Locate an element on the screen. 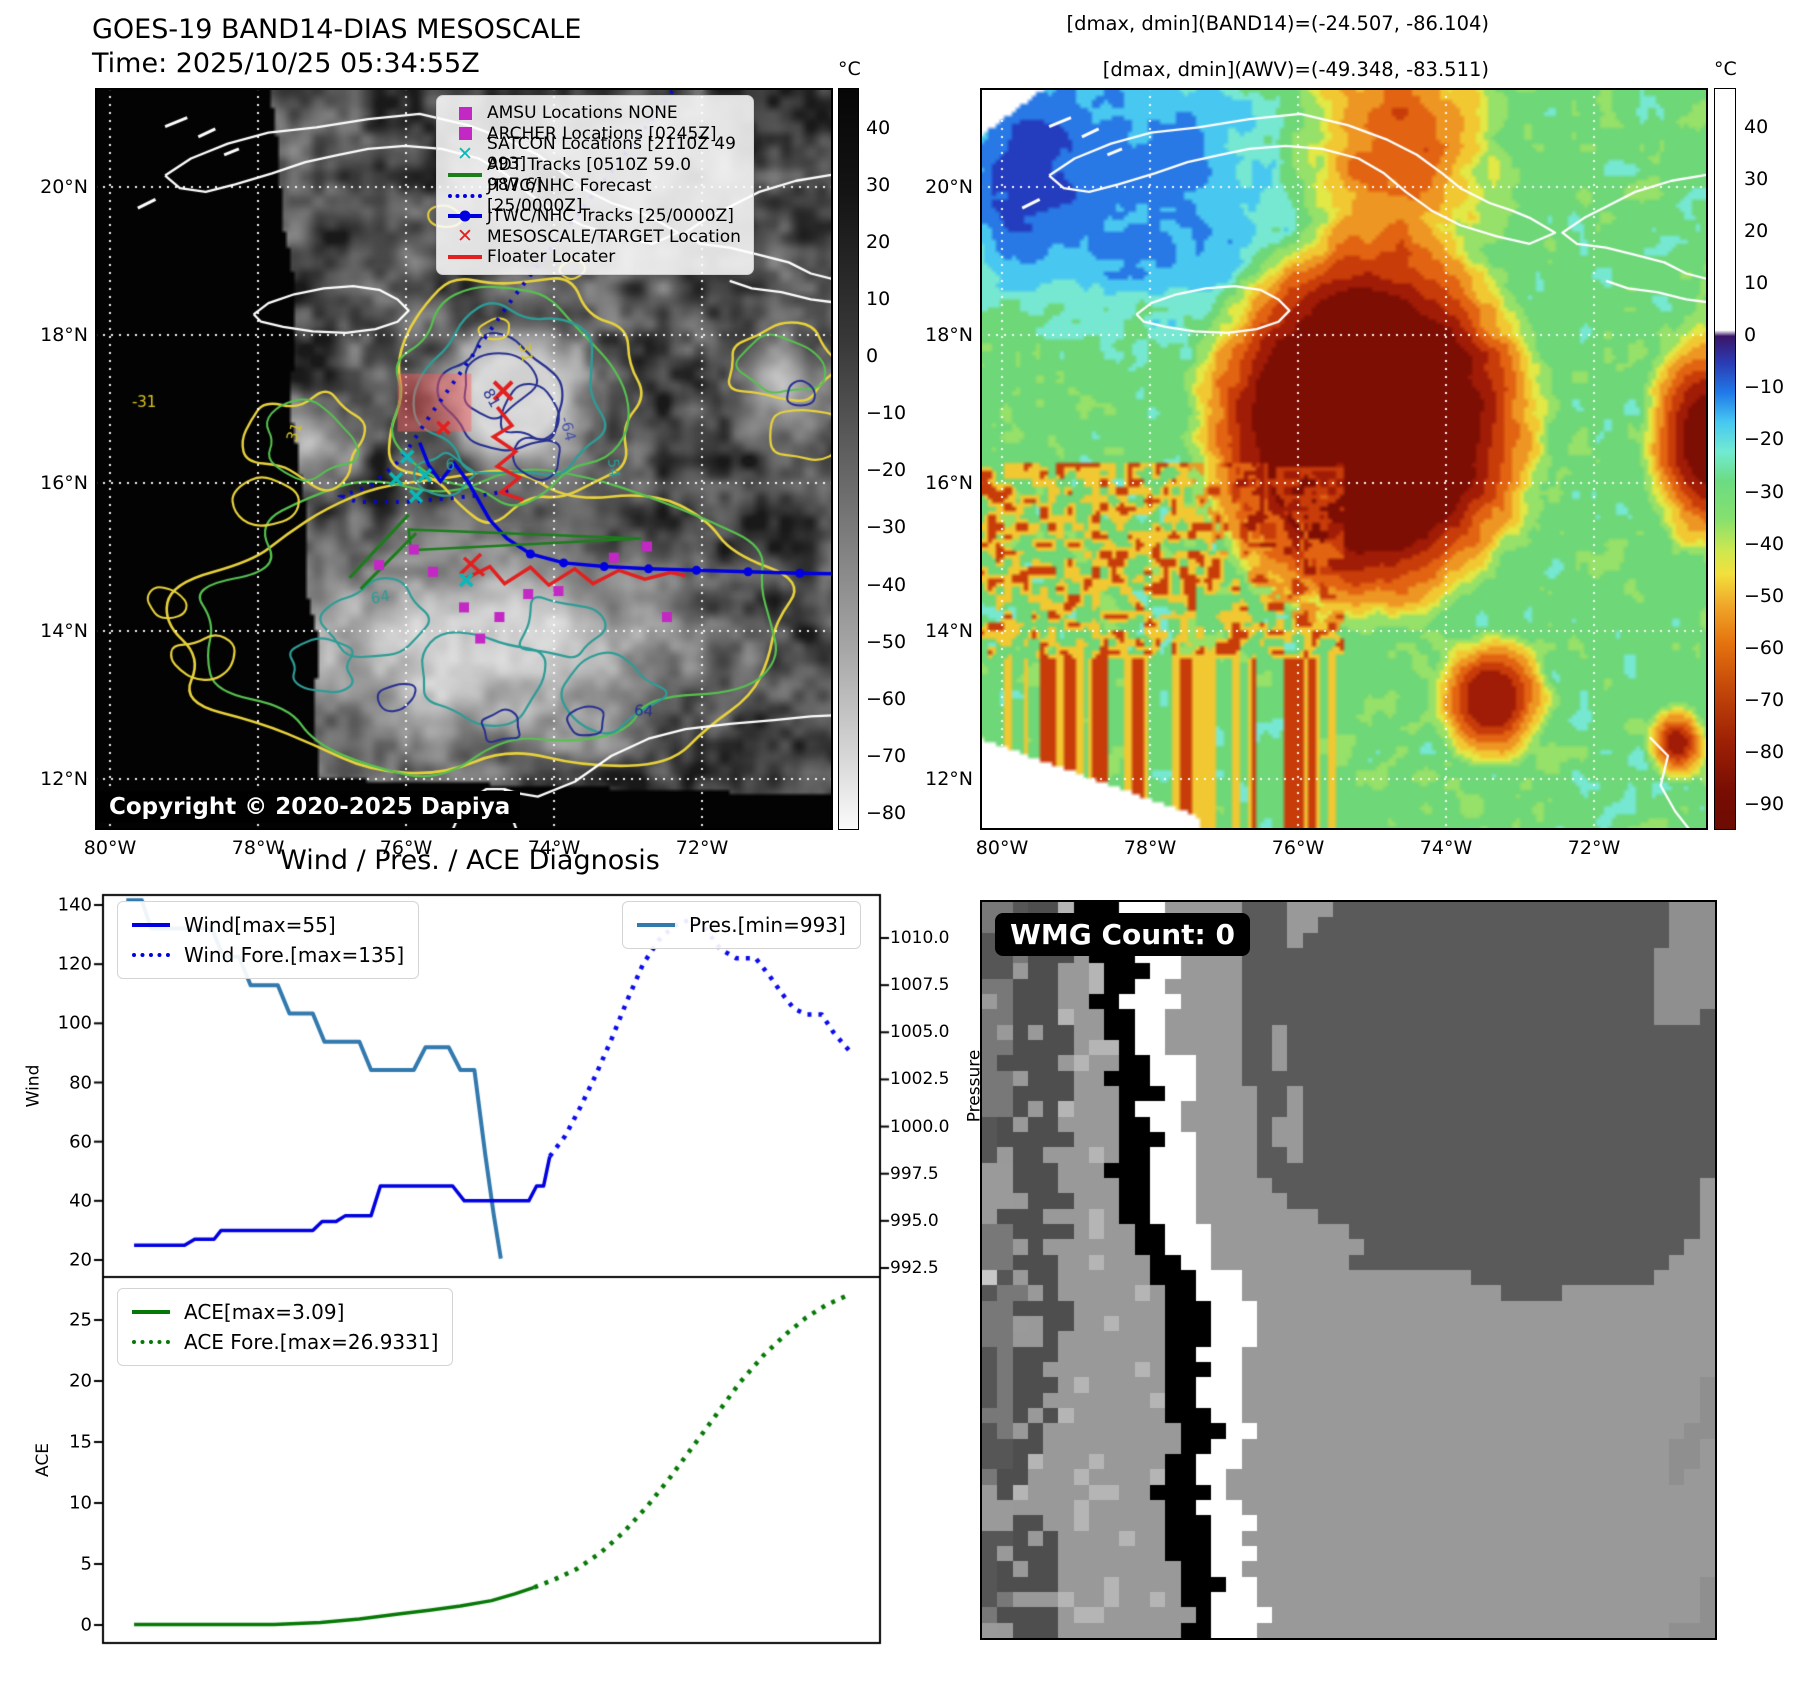 The height and width of the screenshot is (1690, 1797). legend-marker: ✕ is located at coordinates (465, 153).